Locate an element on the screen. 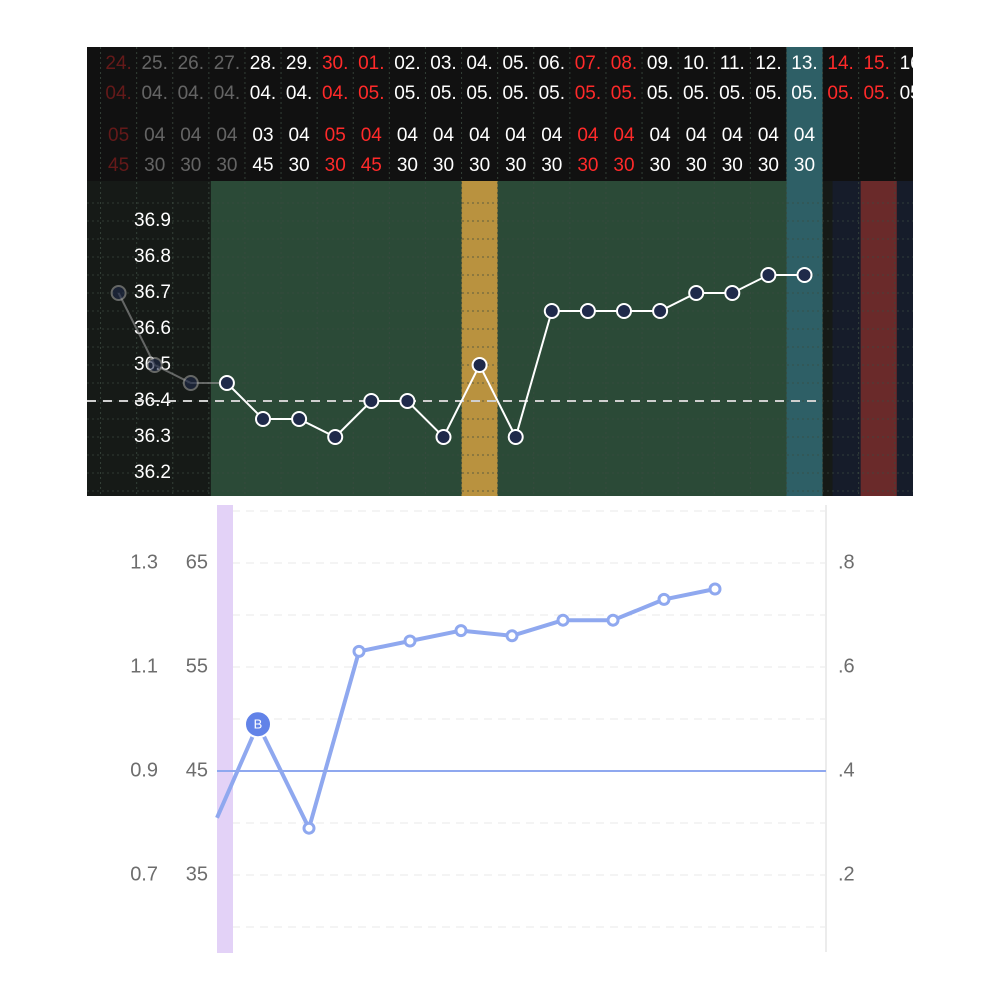  marker-b-point is located at coordinates (258, 724).